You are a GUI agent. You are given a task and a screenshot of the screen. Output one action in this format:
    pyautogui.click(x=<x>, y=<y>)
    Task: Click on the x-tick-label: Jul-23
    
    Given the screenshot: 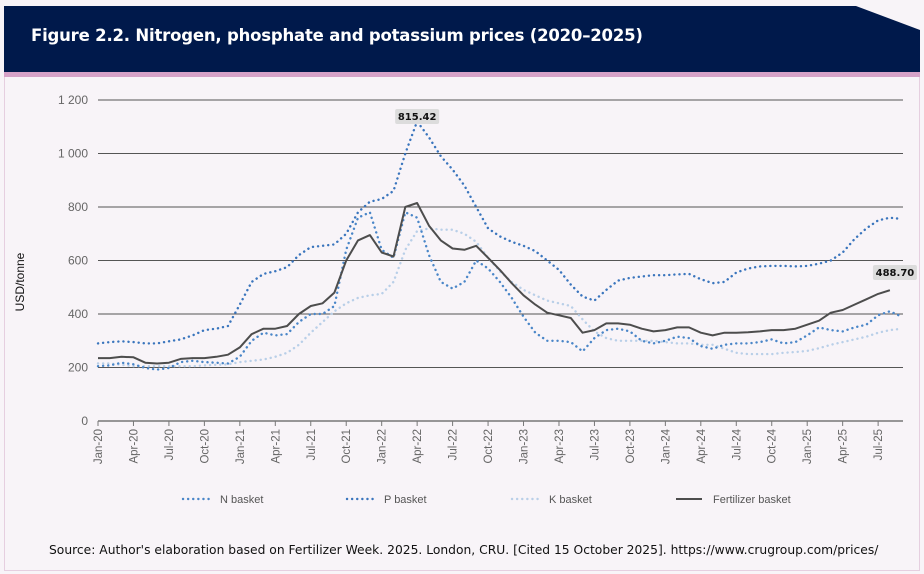 What is the action you would take?
    pyautogui.click(x=595, y=444)
    